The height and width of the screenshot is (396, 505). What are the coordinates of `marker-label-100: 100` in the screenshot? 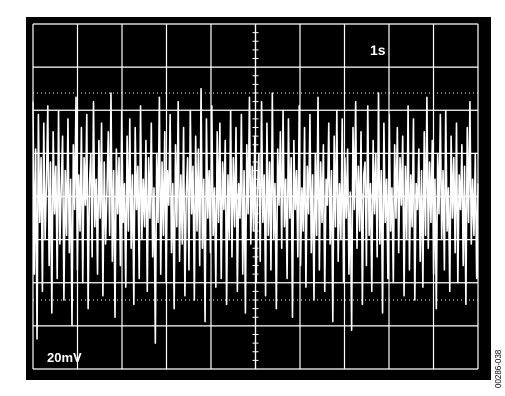 It's located at (14, 92).